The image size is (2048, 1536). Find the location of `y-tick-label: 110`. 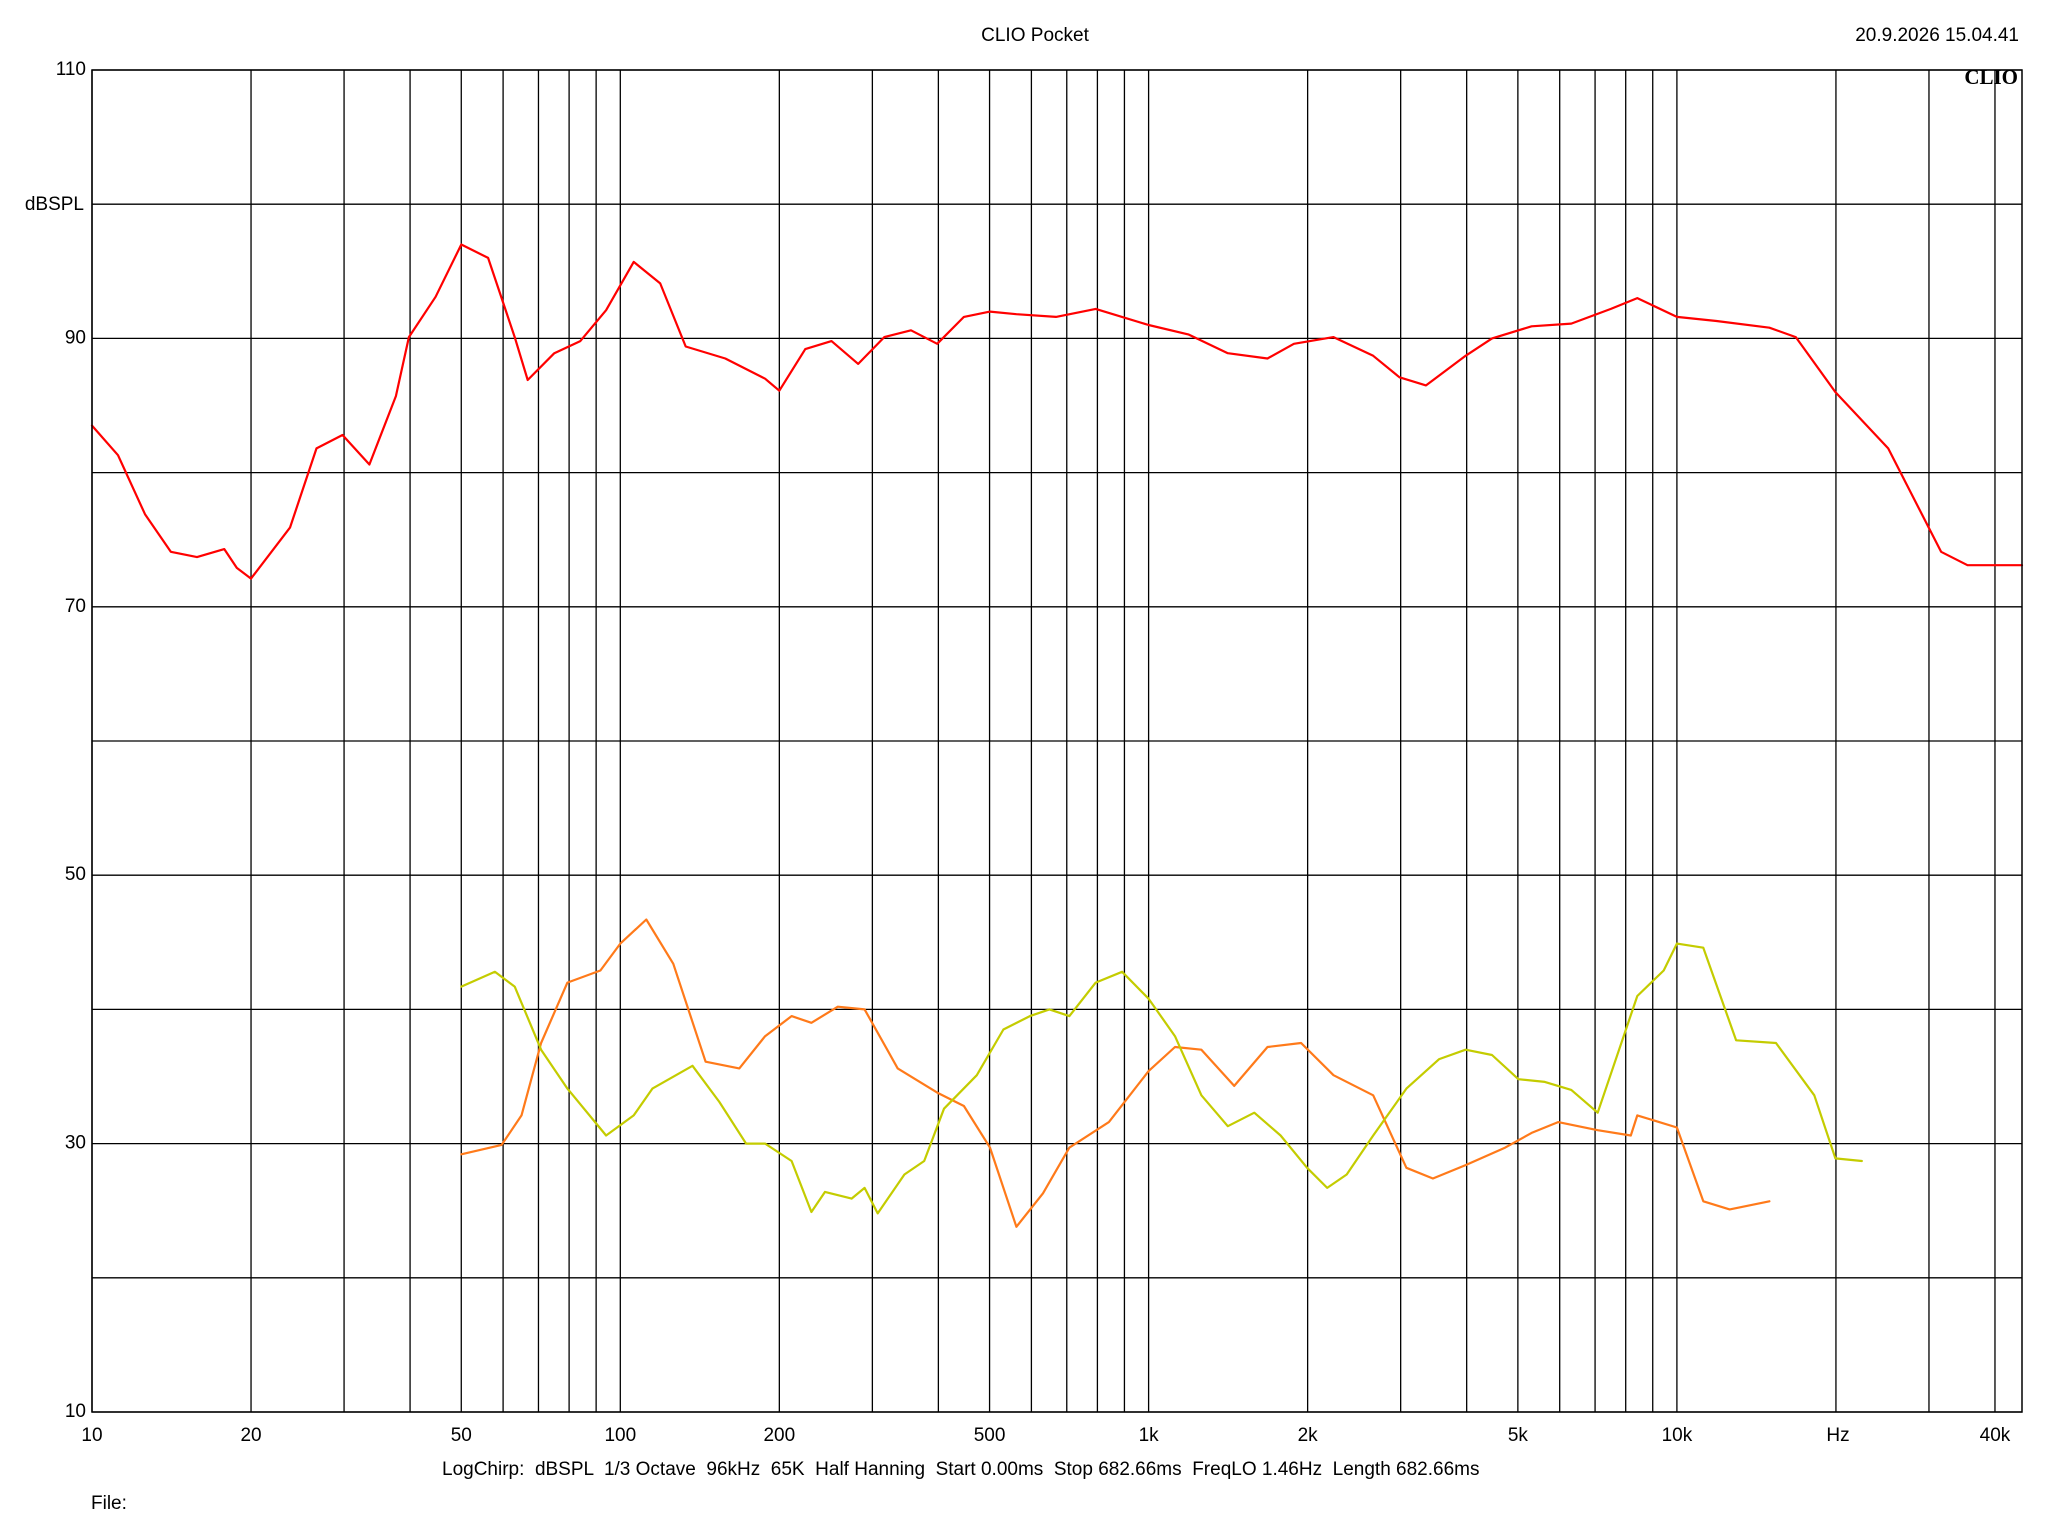

y-tick-label: 110 is located at coordinates (71, 69).